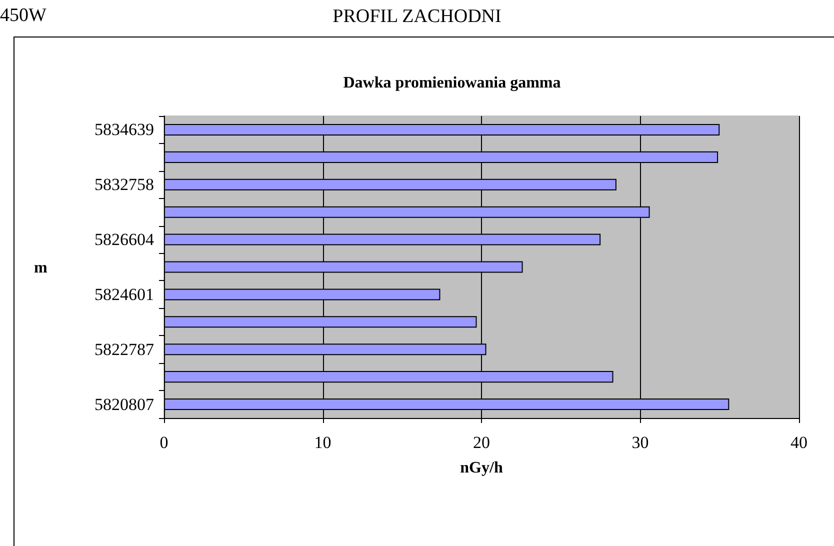 This screenshot has height=546, width=834. Describe the element at coordinates (640, 442) in the screenshot. I see `x-tick-label: 30` at that location.